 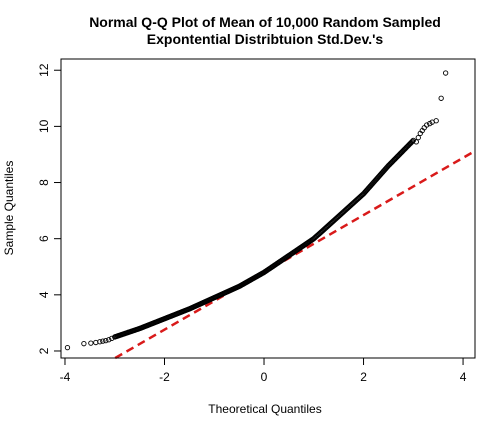 What do you see at coordinates (265, 39) in the screenshot?
I see `chart-title-line2: Expontential Distribtuion Std.Dev.'s` at bounding box center [265, 39].